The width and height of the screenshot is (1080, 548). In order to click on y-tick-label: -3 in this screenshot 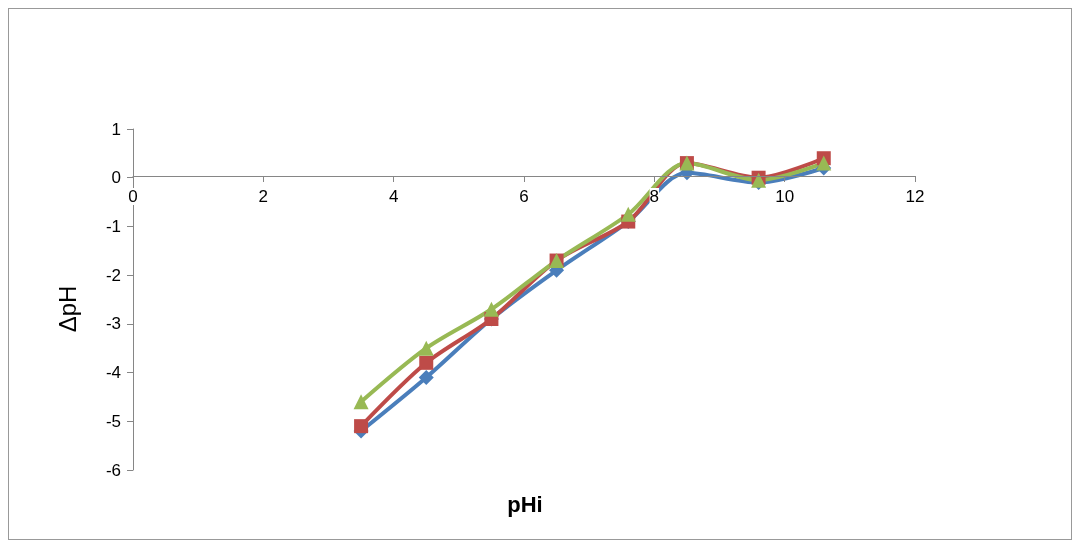, I will do `click(113, 324)`.